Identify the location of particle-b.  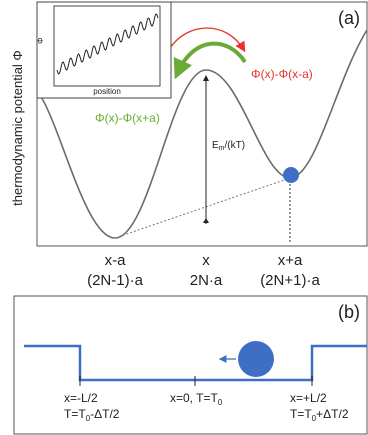
(256, 359).